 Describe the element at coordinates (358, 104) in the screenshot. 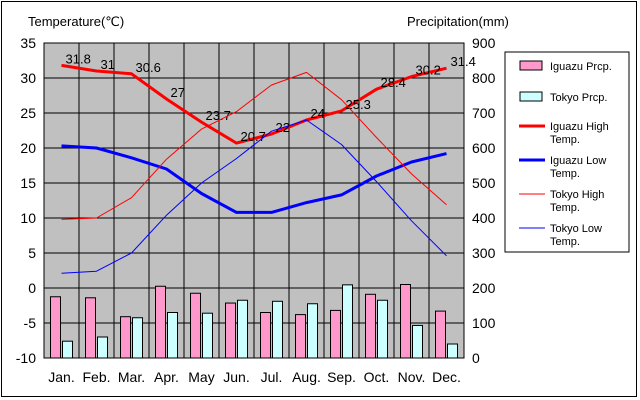

I see `data-label: 25.3` at that location.